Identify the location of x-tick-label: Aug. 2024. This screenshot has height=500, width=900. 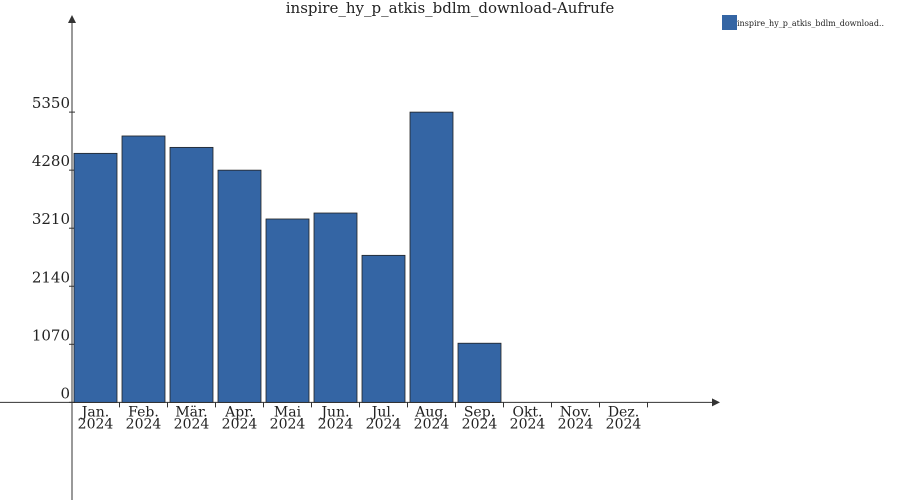
(432, 418).